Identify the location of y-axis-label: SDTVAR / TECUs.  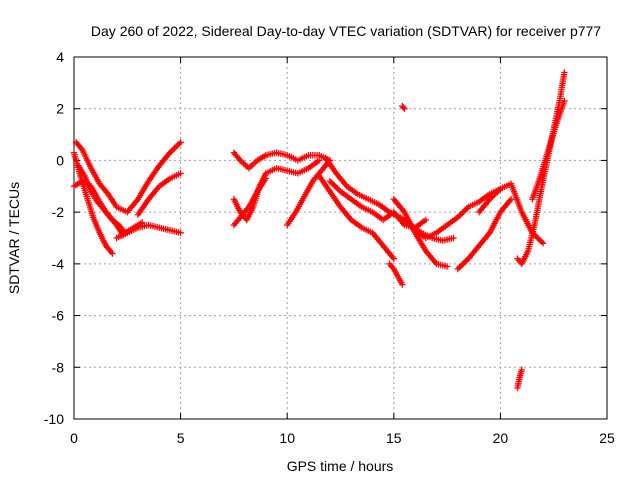
(14, 238).